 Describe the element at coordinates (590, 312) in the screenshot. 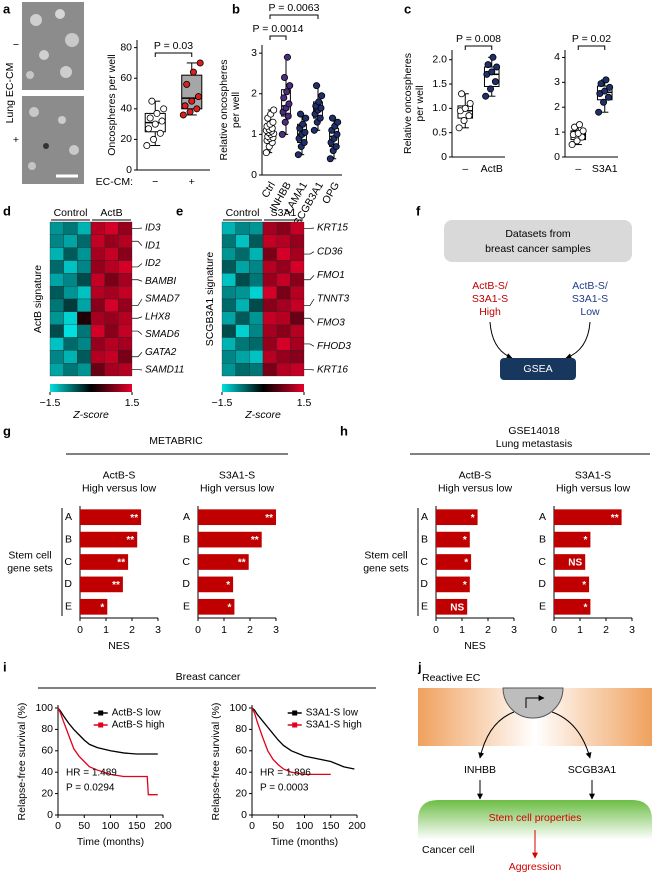

I see `low-label: Low` at that location.